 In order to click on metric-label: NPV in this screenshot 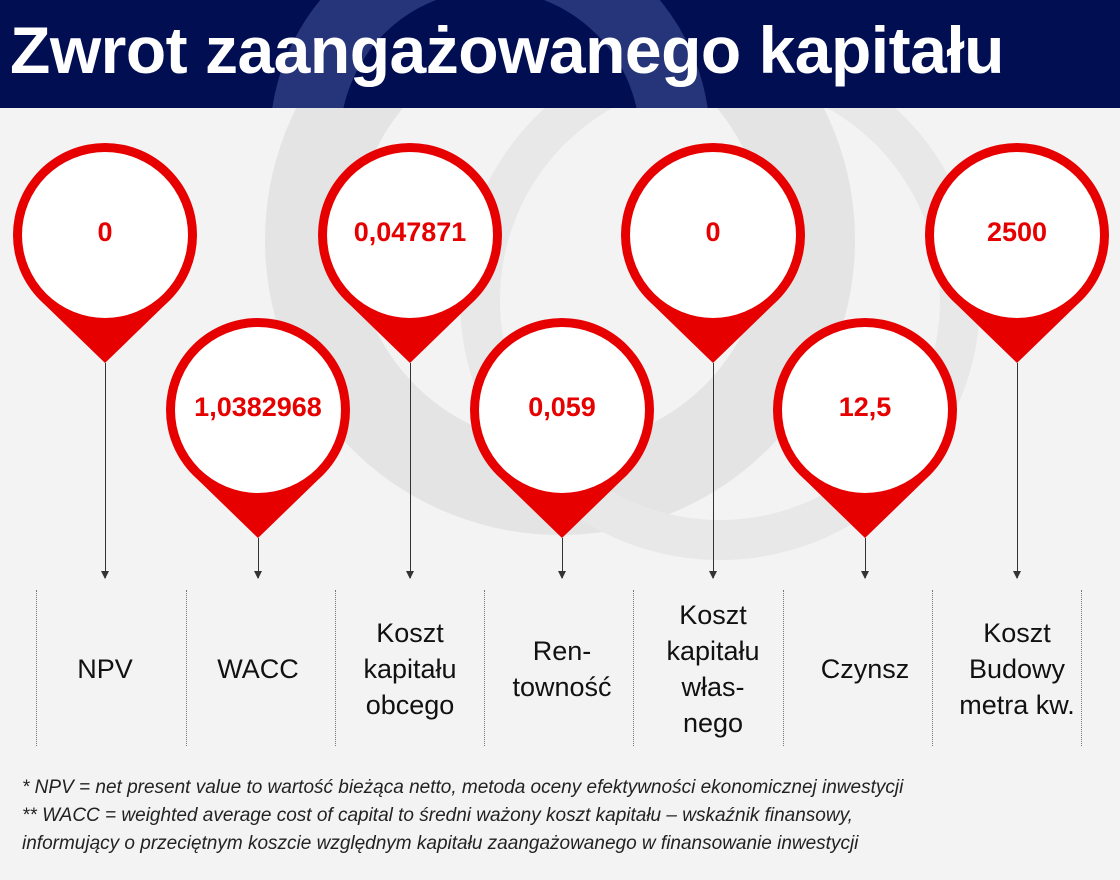, I will do `click(105, 669)`.